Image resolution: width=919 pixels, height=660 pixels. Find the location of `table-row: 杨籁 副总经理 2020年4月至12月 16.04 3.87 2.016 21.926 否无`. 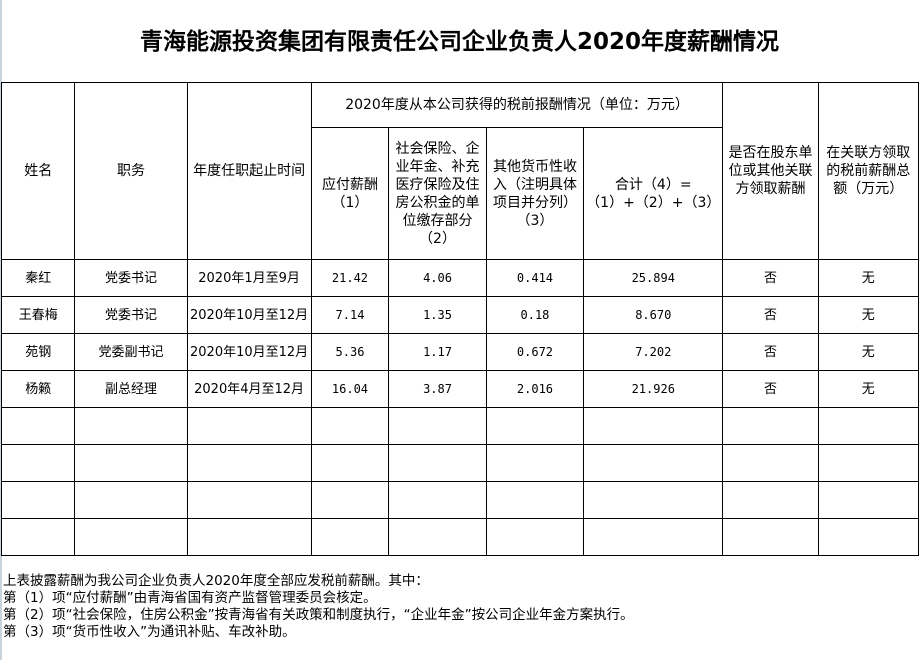

table-row: 杨籁 副总经理 2020年4月至12月 16.04 3.87 2.016 21.926 否无 is located at coordinates (459, 389).